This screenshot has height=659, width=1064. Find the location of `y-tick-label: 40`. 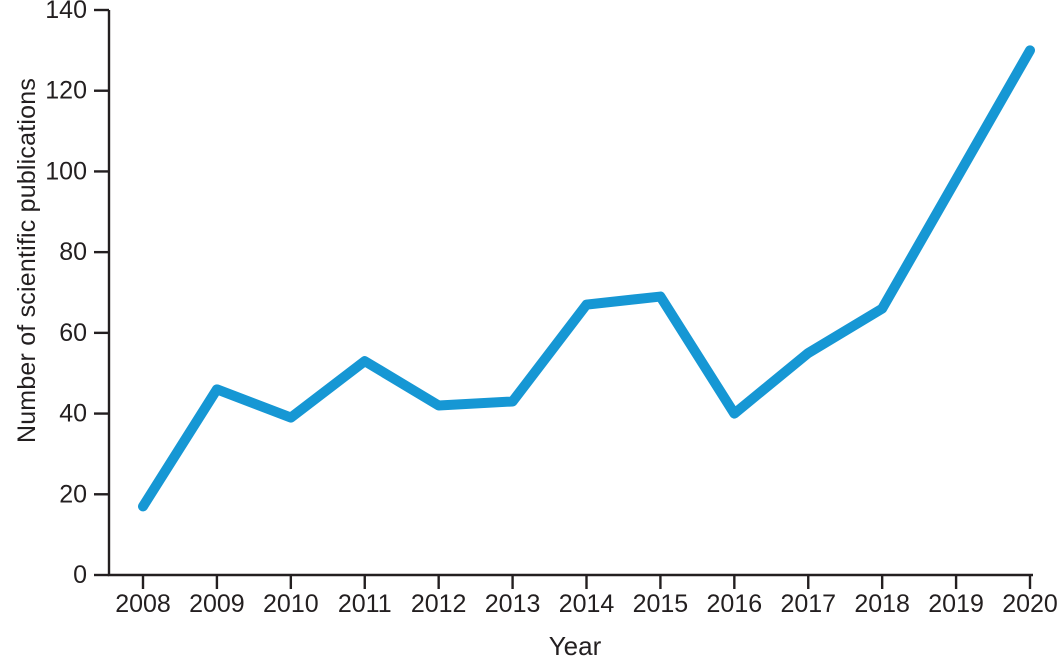

y-tick-label: 40 is located at coordinates (73, 414).